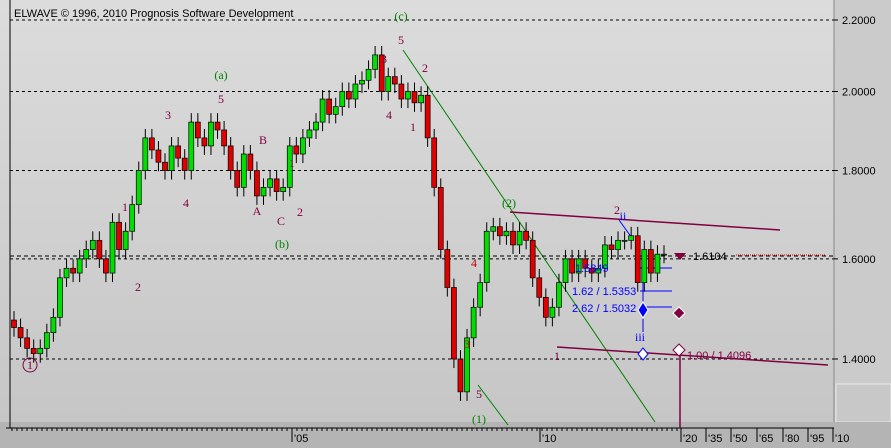  Describe the element at coordinates (604, 309) in the screenshot. I see `fib-label-3: 2.62 / 1.5032` at that location.